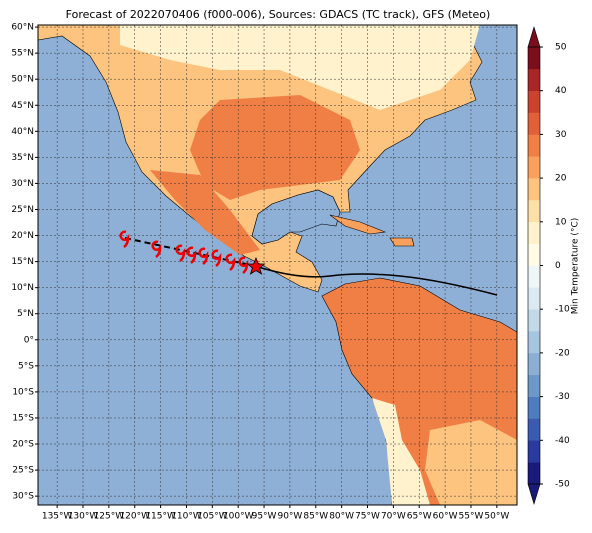 The height and width of the screenshot is (533, 592). What do you see at coordinates (471, 517) in the screenshot?
I see `lon-label: 55°W` at bounding box center [471, 517].